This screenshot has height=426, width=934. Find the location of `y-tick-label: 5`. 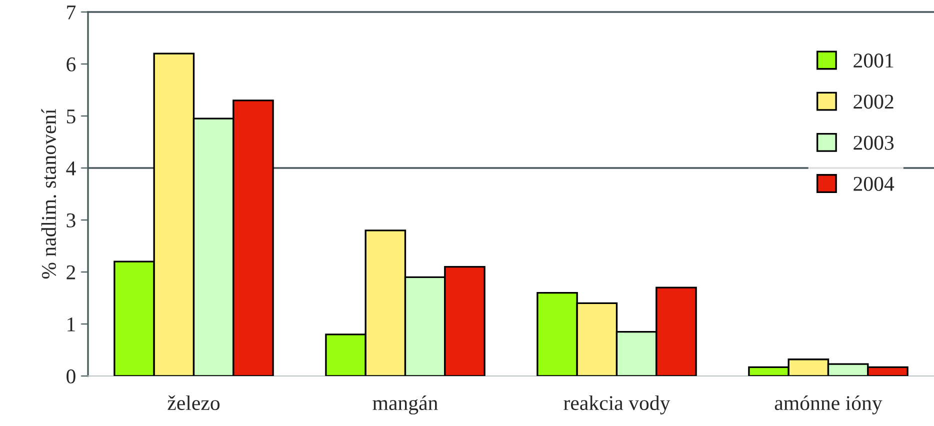

y-tick-label: 5 is located at coordinates (71, 117).